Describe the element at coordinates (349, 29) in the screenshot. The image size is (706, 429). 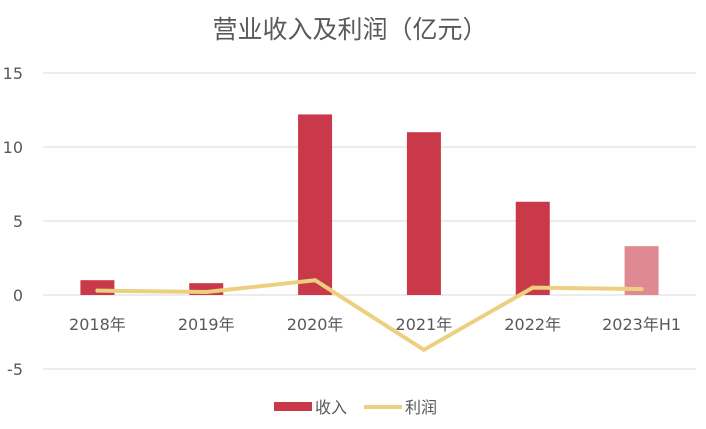
I see `chart-title: 营业收入及利润（亿元）` at that location.